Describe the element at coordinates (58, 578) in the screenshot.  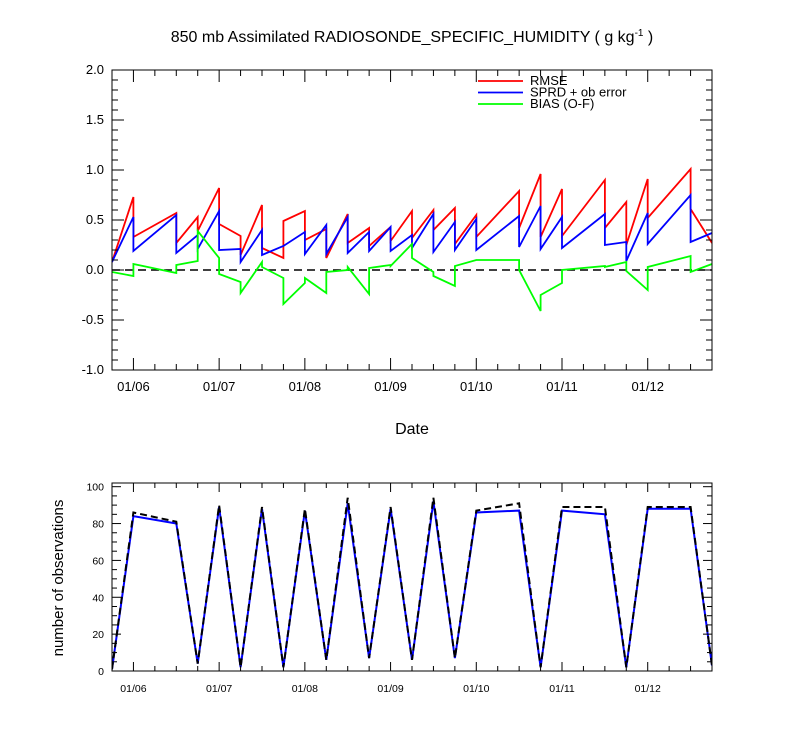
I see `y-axis-label: number of observations` at that location.